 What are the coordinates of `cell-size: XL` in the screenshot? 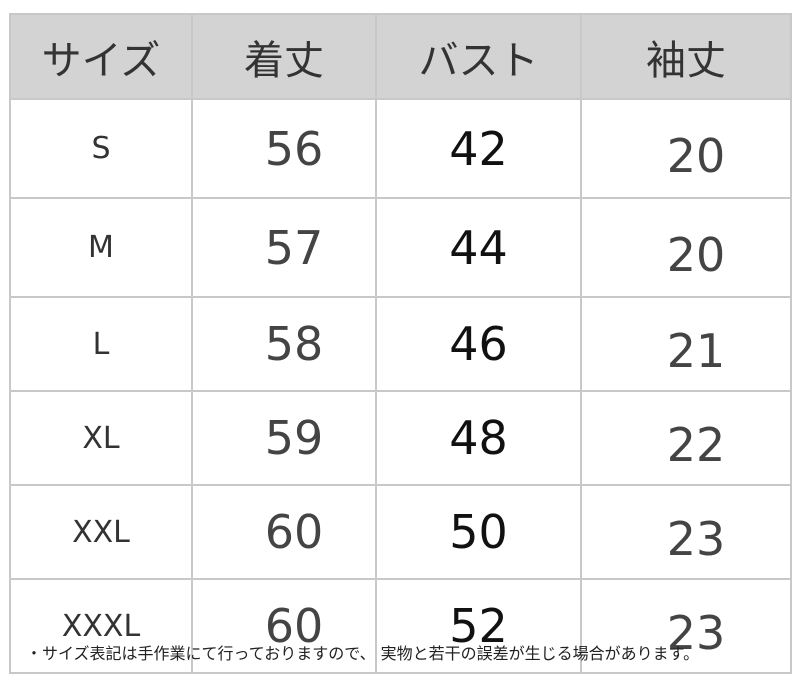 It's located at (101, 438).